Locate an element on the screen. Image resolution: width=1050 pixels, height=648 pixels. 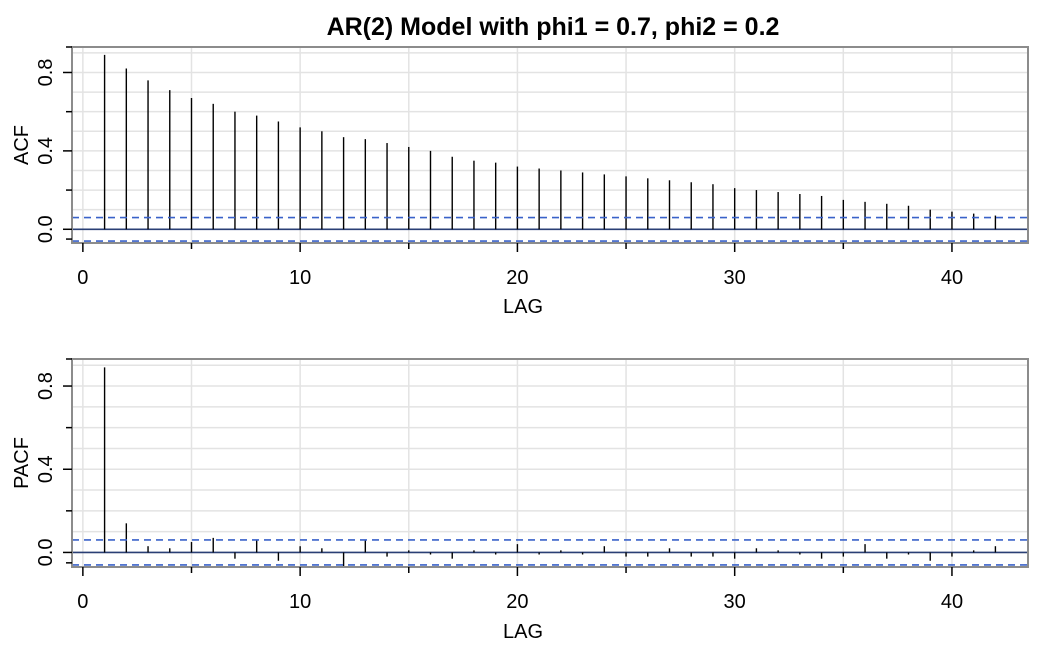
acf-y-tick-label: 0.8 is located at coordinates (46, 73).